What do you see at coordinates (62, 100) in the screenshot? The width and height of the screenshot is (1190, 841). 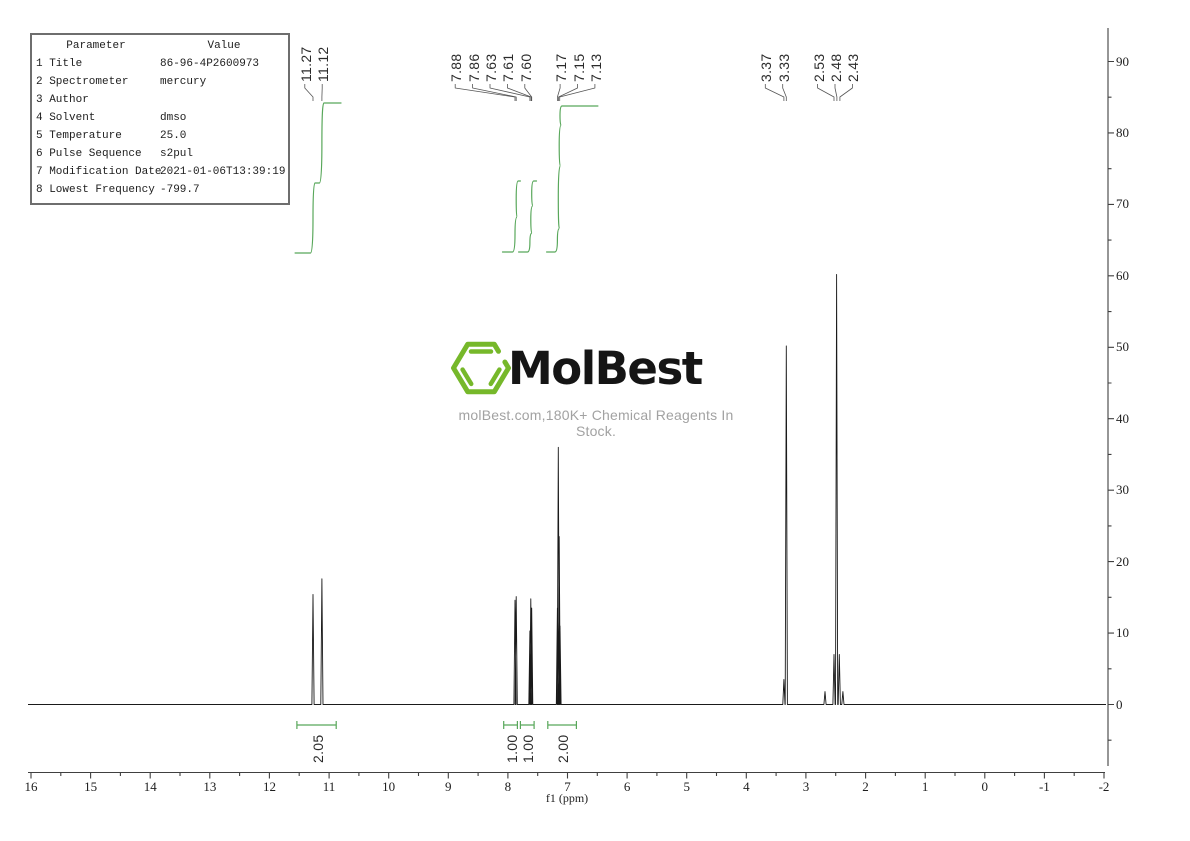 I see `parameter-name: 3 Author` at bounding box center [62, 100].